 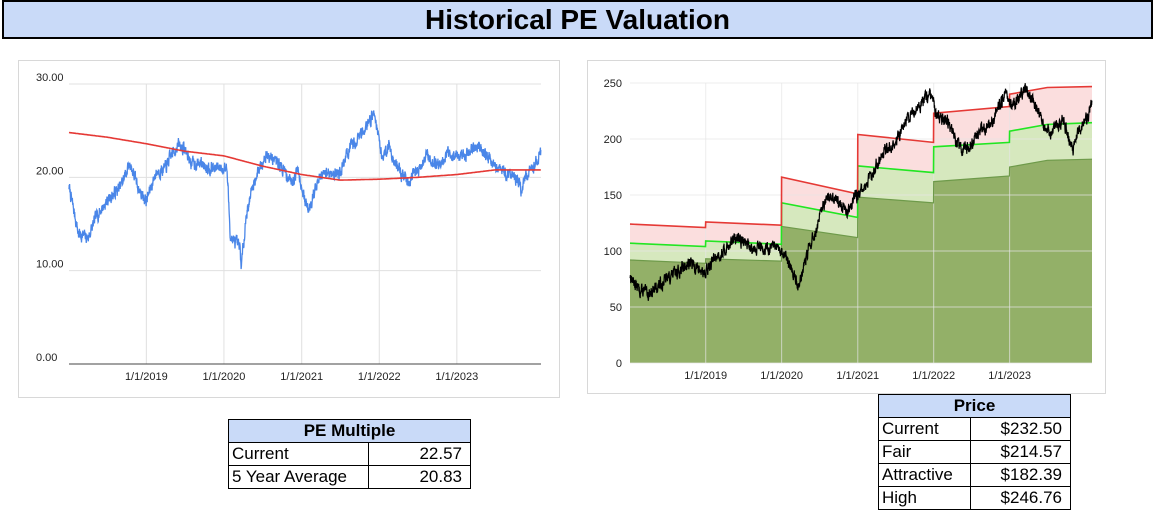 What do you see at coordinates (924, 475) in the screenshot?
I see `price-attractive-label: Attractive` at bounding box center [924, 475].